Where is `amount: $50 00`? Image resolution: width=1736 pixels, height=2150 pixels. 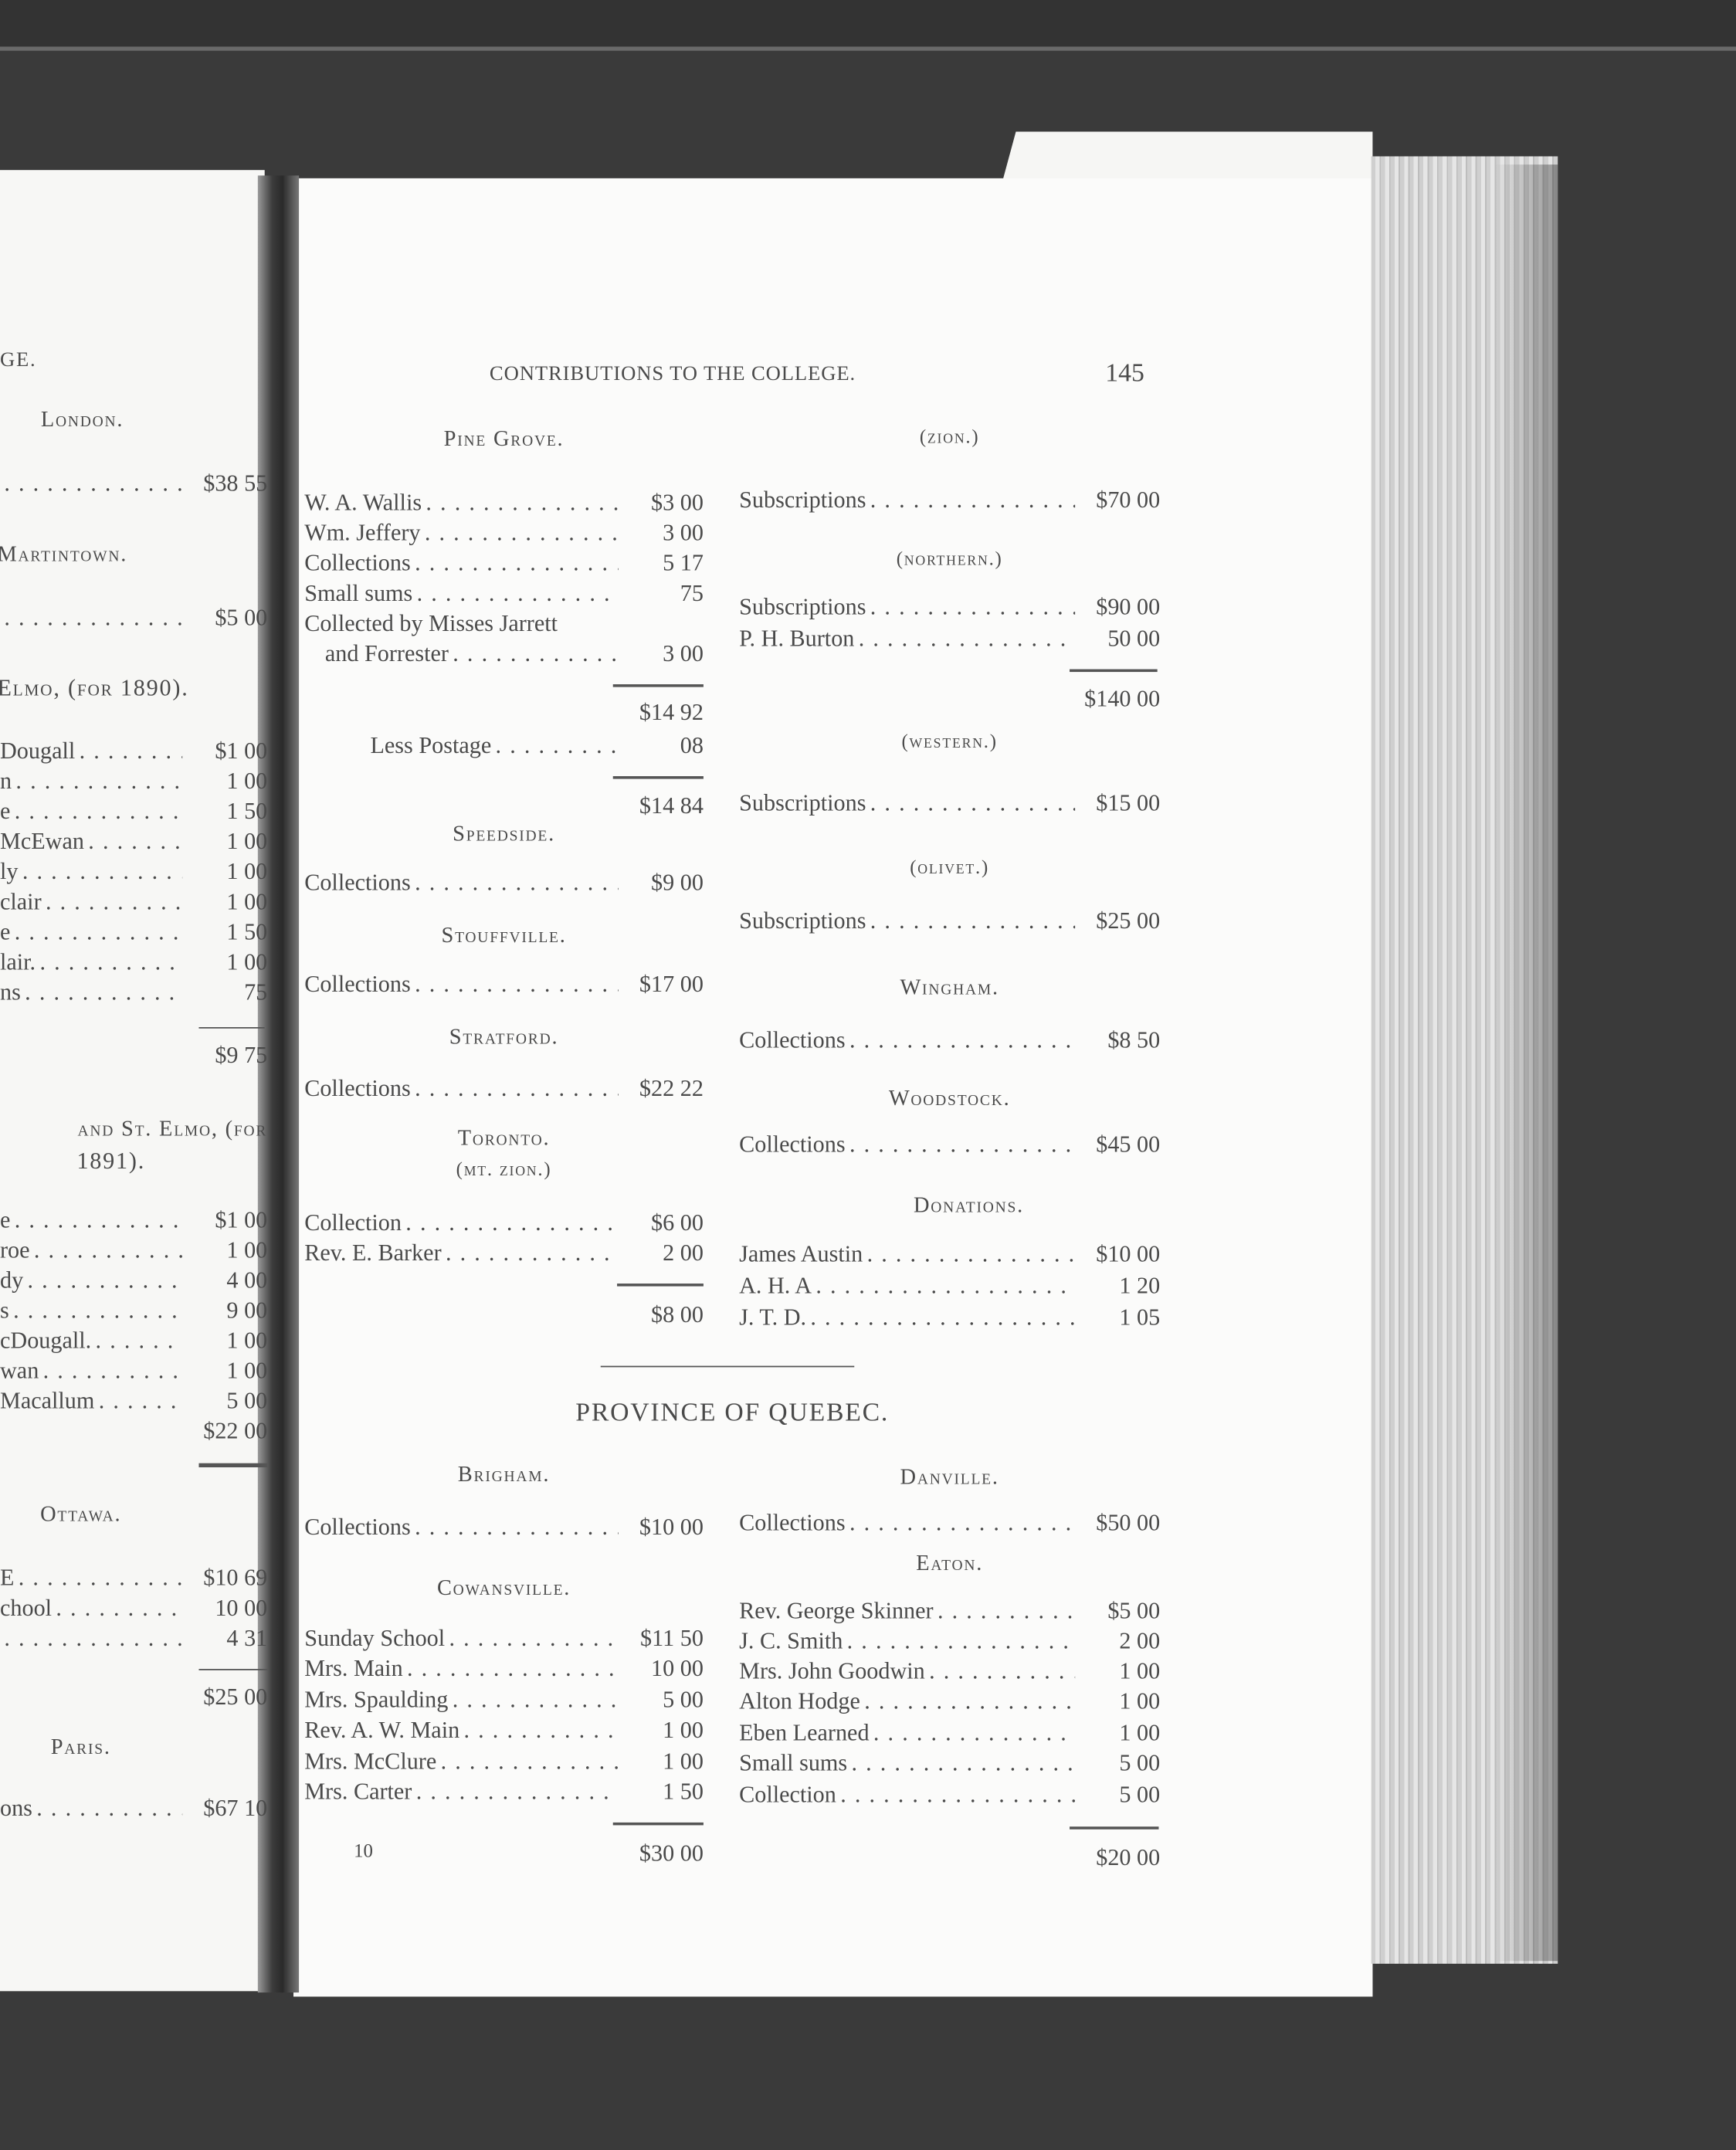
amount: $50 00 is located at coordinates (1128, 1523).